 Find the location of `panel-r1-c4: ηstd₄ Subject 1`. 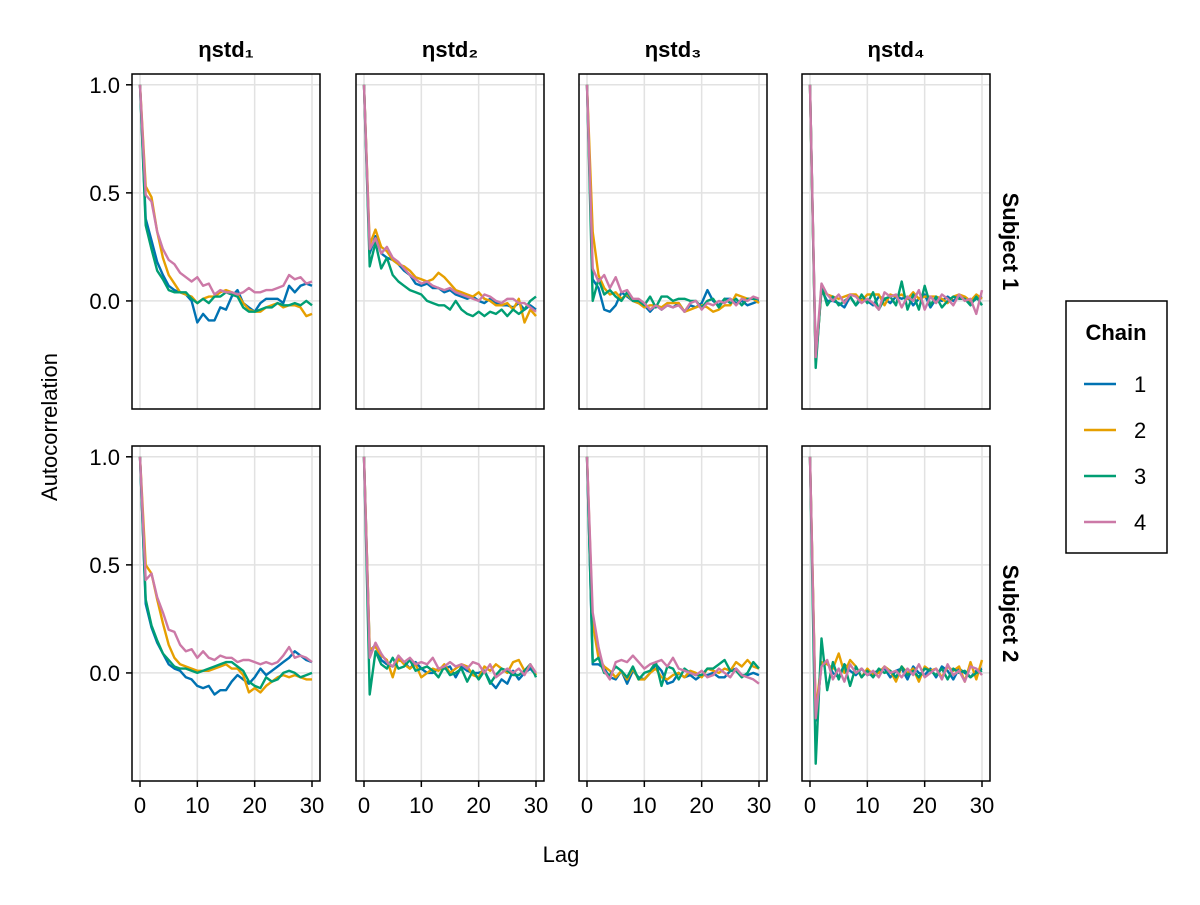

panel-r1-c4: ηstd₄ Subject 1 is located at coordinates (912, 223).